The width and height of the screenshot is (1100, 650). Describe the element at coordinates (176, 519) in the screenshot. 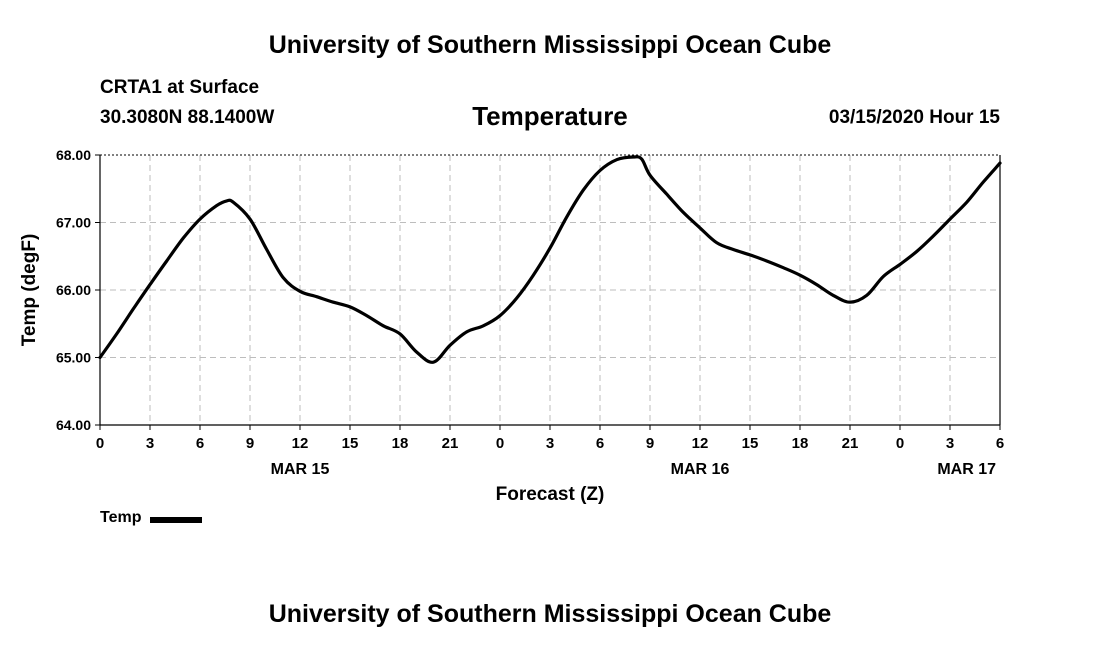

I see `legend-swatch` at that location.